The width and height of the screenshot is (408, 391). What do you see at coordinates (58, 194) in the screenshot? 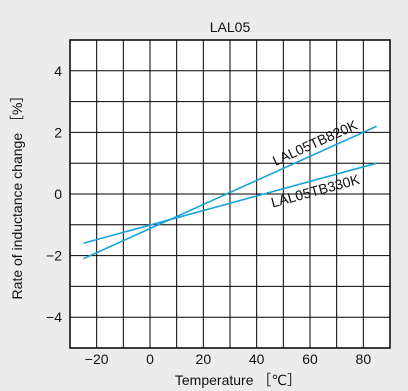
I see `y-tick-label: 0` at bounding box center [58, 194].